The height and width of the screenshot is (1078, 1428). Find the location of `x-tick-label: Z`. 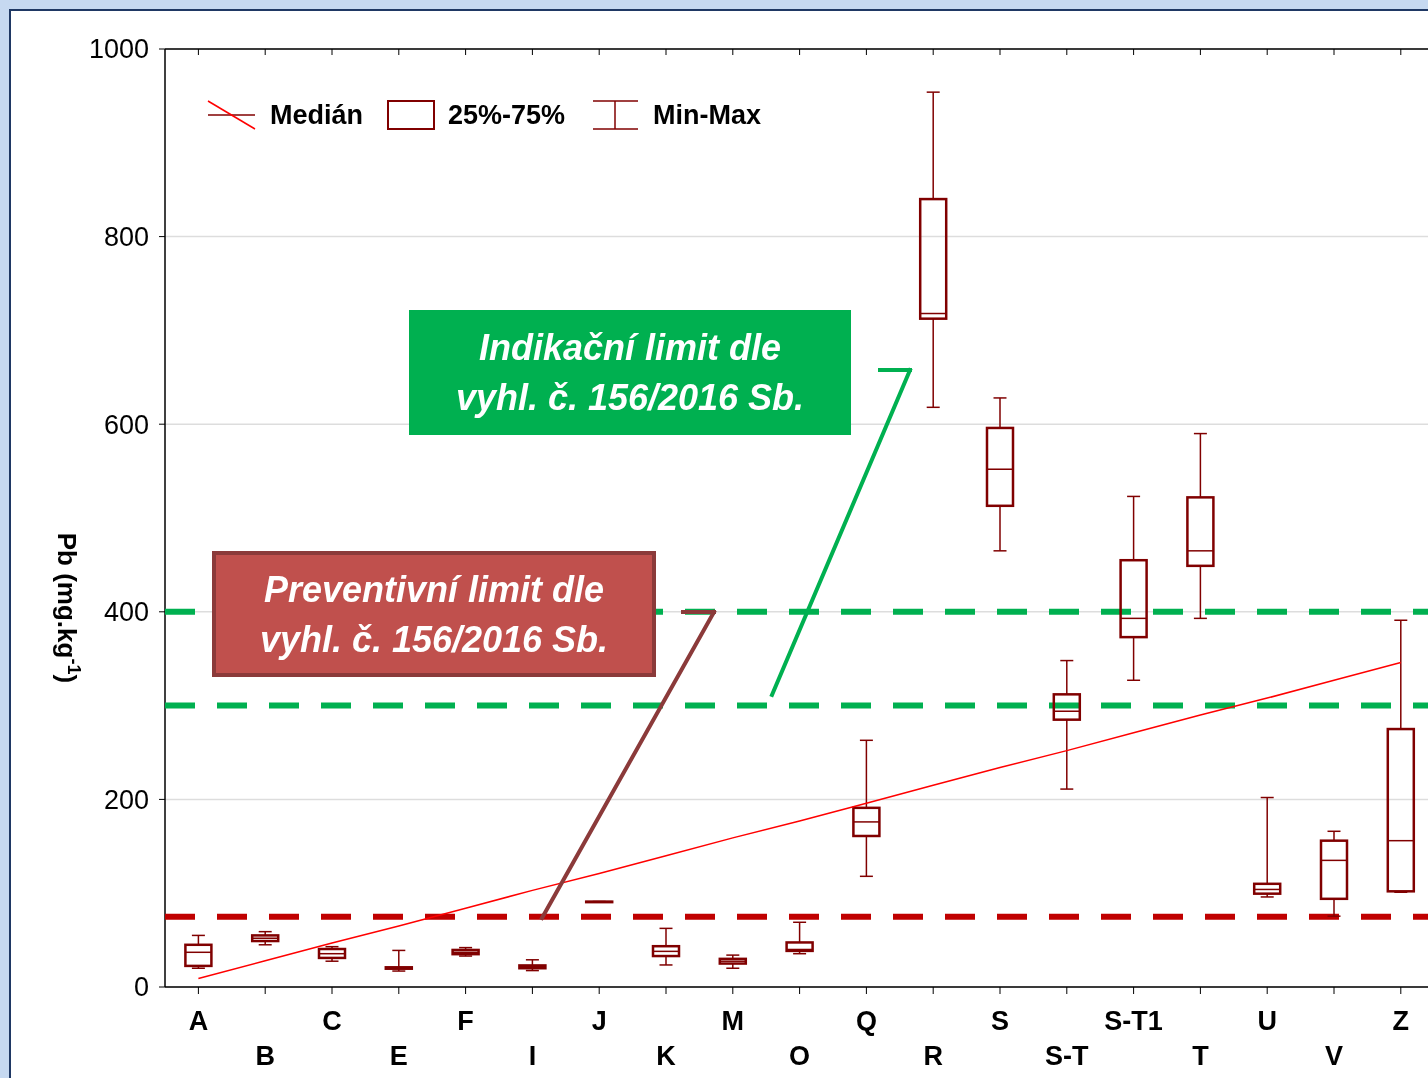

x-tick-label: Z is located at coordinates (1401, 1021).